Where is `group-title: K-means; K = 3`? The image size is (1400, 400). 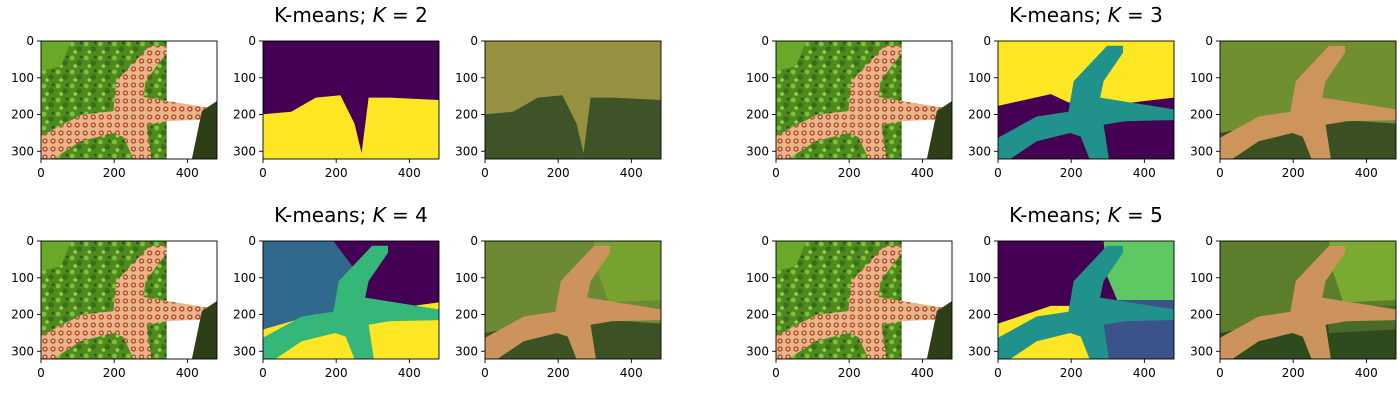
group-title: K-means; K = 3 is located at coordinates (1086, 15).